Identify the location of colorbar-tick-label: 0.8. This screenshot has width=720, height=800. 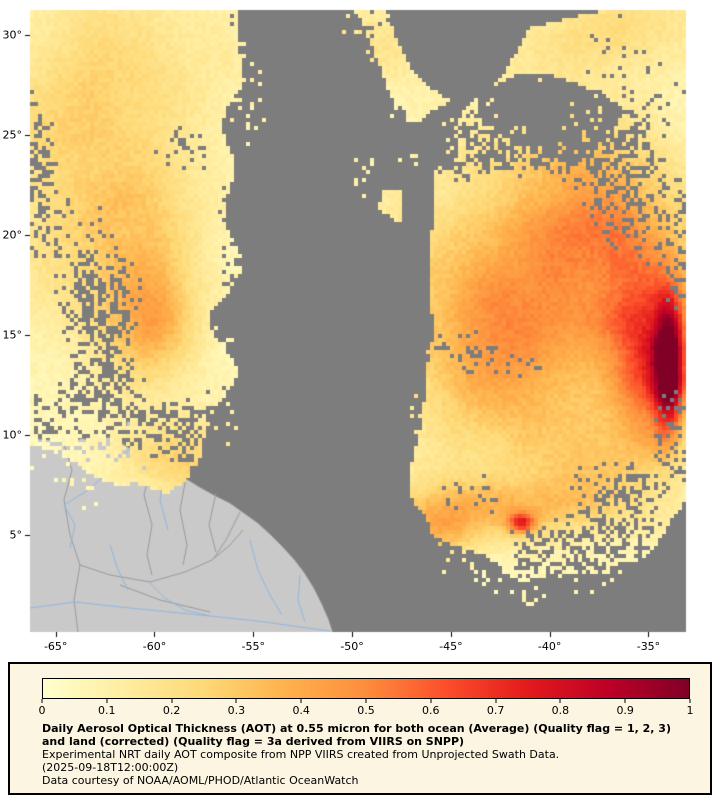
(560, 710).